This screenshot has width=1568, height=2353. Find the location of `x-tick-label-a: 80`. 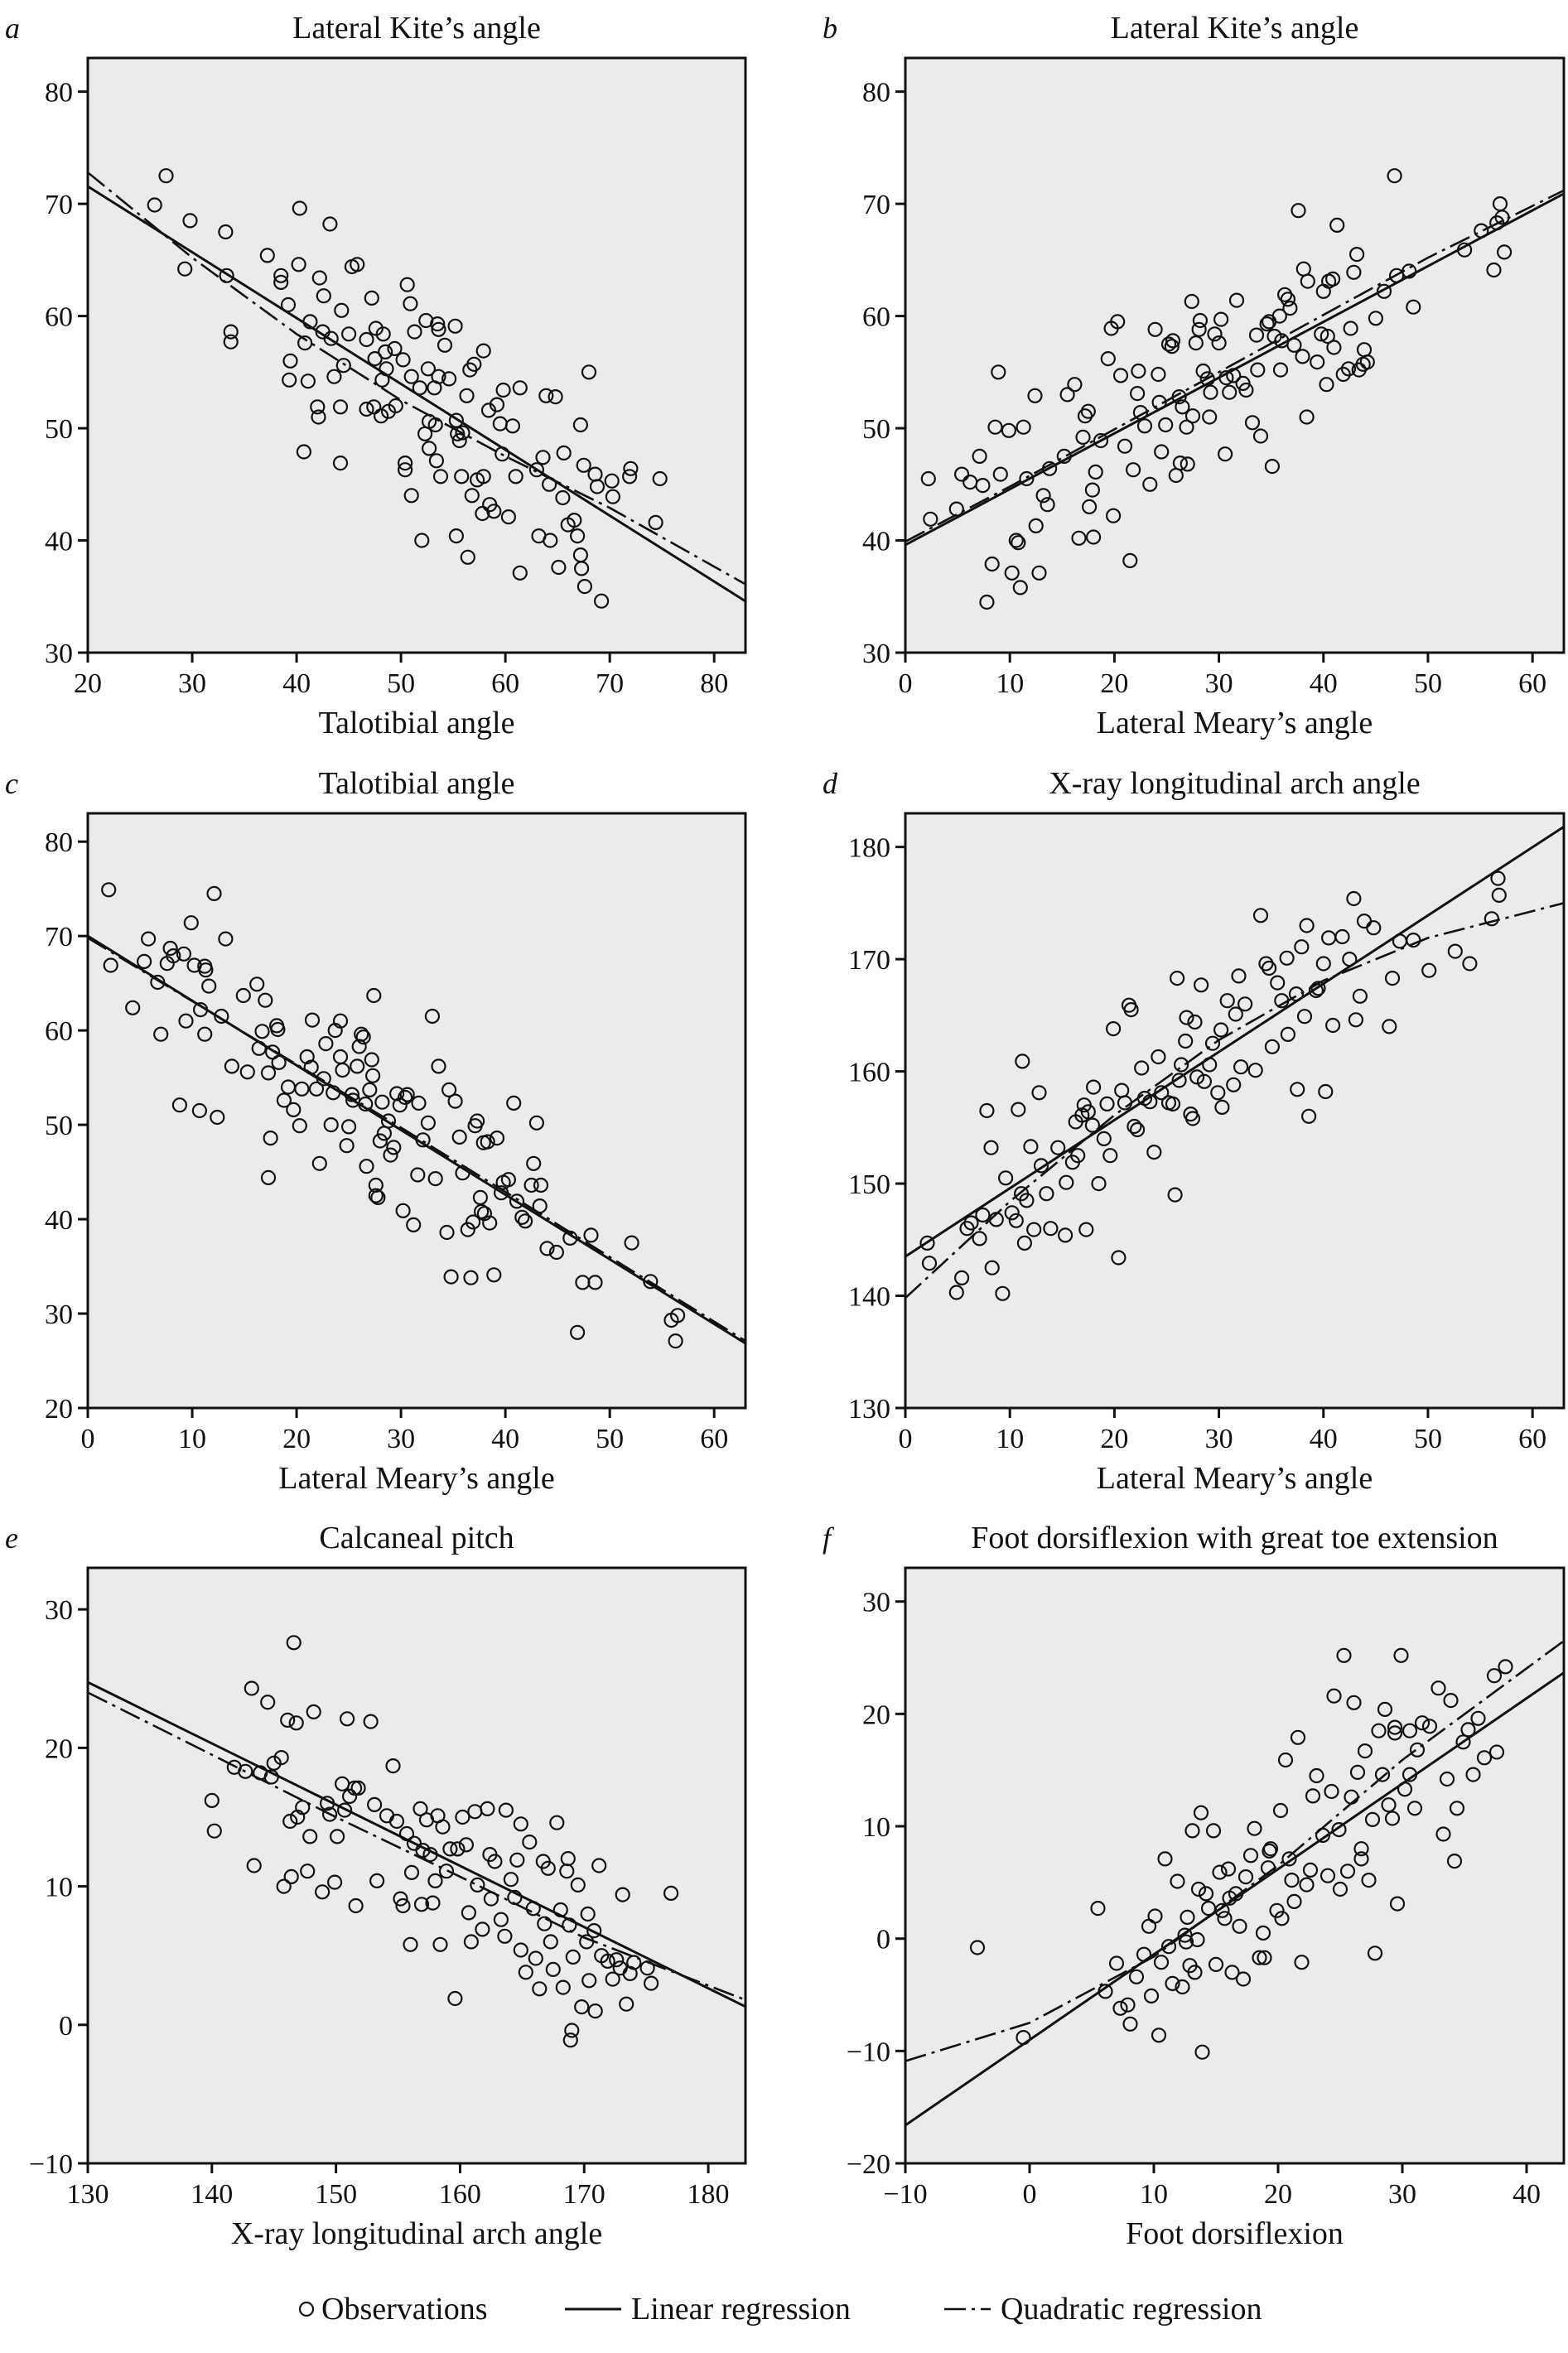

x-tick-label-a: 80 is located at coordinates (714, 683).